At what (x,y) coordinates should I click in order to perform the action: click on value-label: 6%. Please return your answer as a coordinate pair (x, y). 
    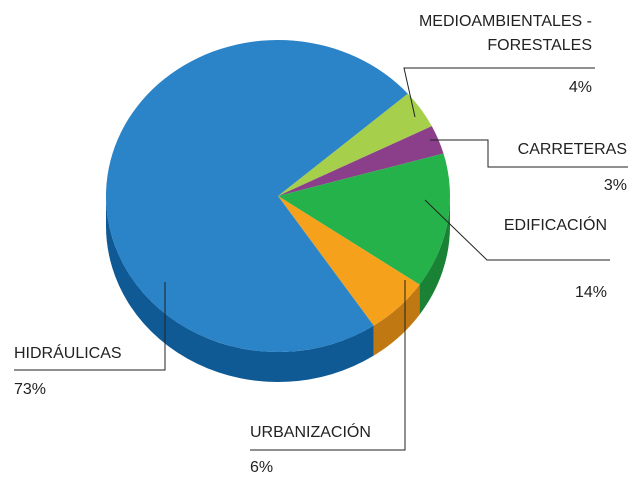
    Looking at the image, I should click on (262, 467).